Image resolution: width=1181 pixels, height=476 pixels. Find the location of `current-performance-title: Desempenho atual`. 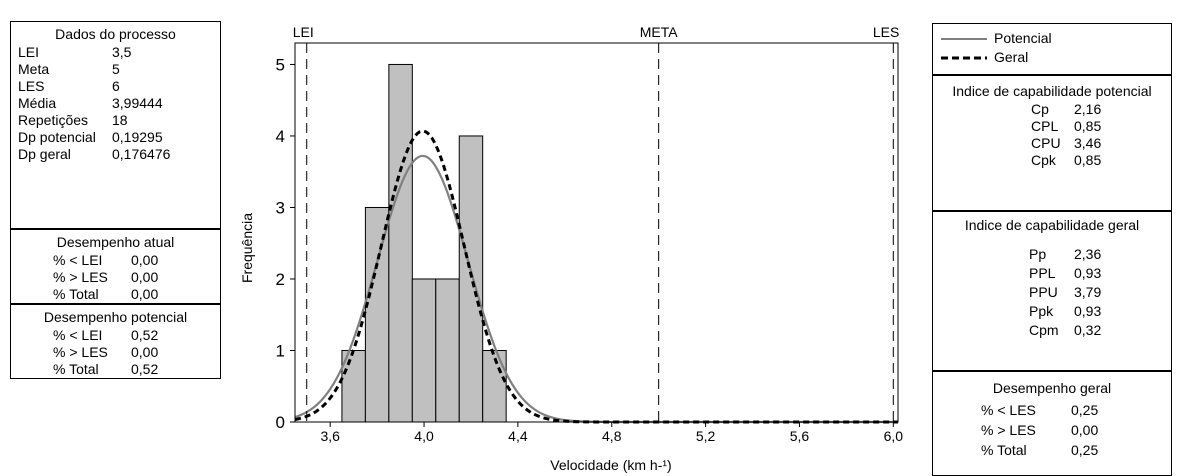

current-performance-title: Desempenho atual is located at coordinates (115, 242).